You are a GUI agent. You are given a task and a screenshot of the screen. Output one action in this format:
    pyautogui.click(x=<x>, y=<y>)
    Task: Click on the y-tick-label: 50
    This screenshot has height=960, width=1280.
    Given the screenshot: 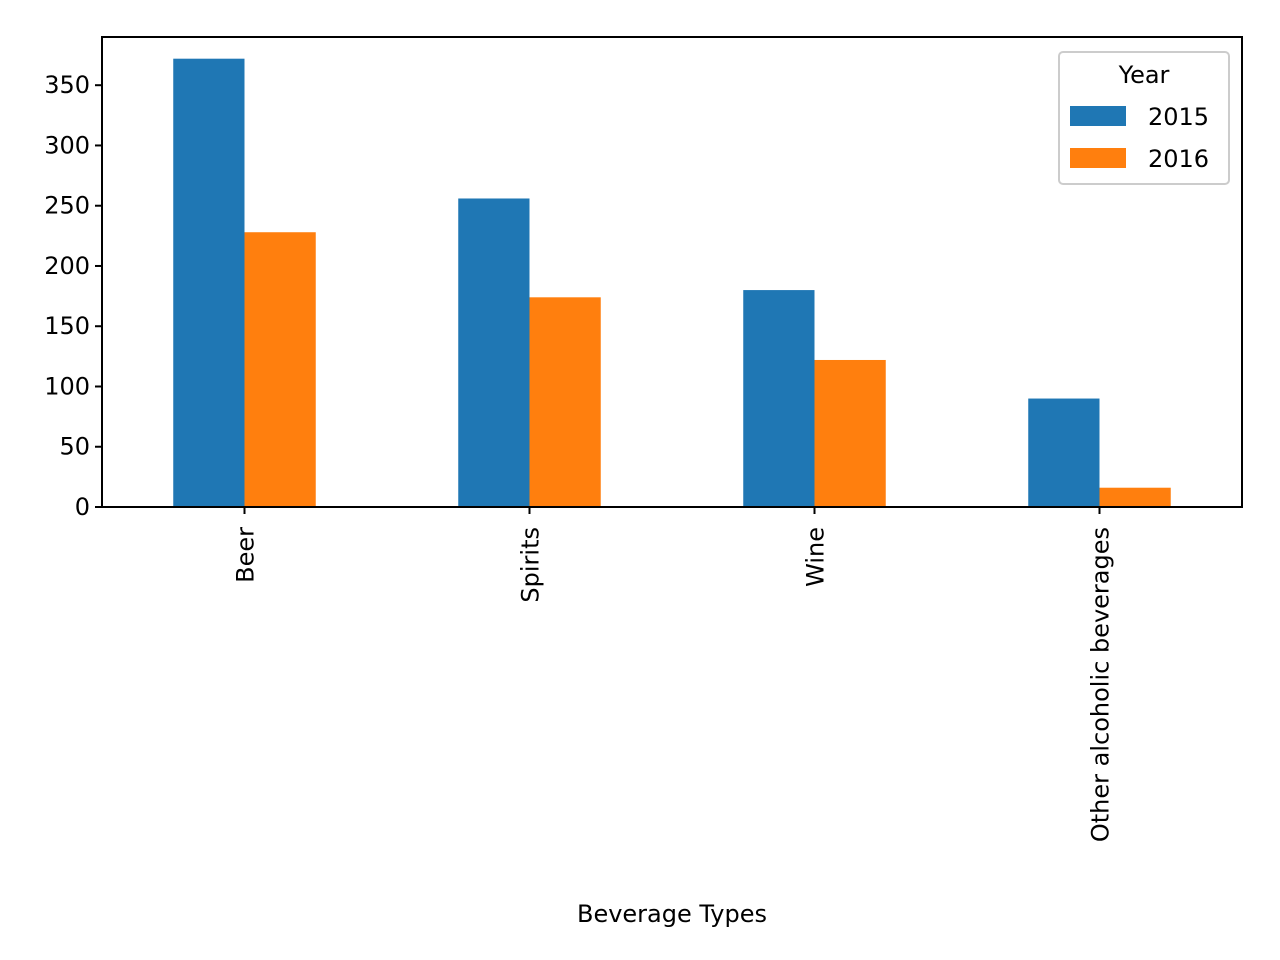 What is the action you would take?
    pyautogui.click(x=74, y=447)
    